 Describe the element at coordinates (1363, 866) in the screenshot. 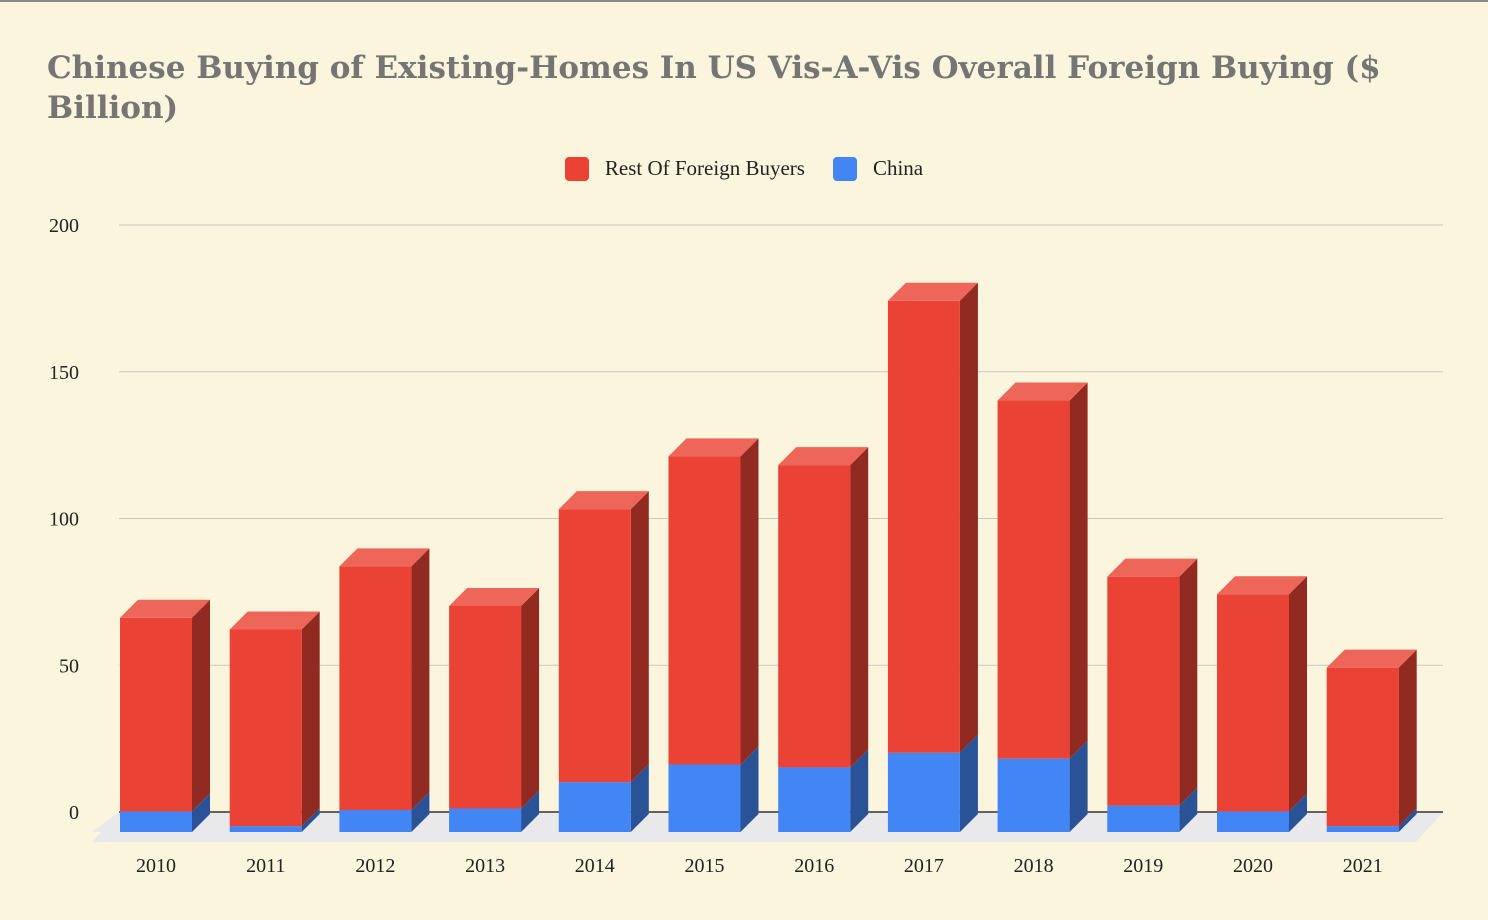

I see `x-tick-label: 2021` at that location.